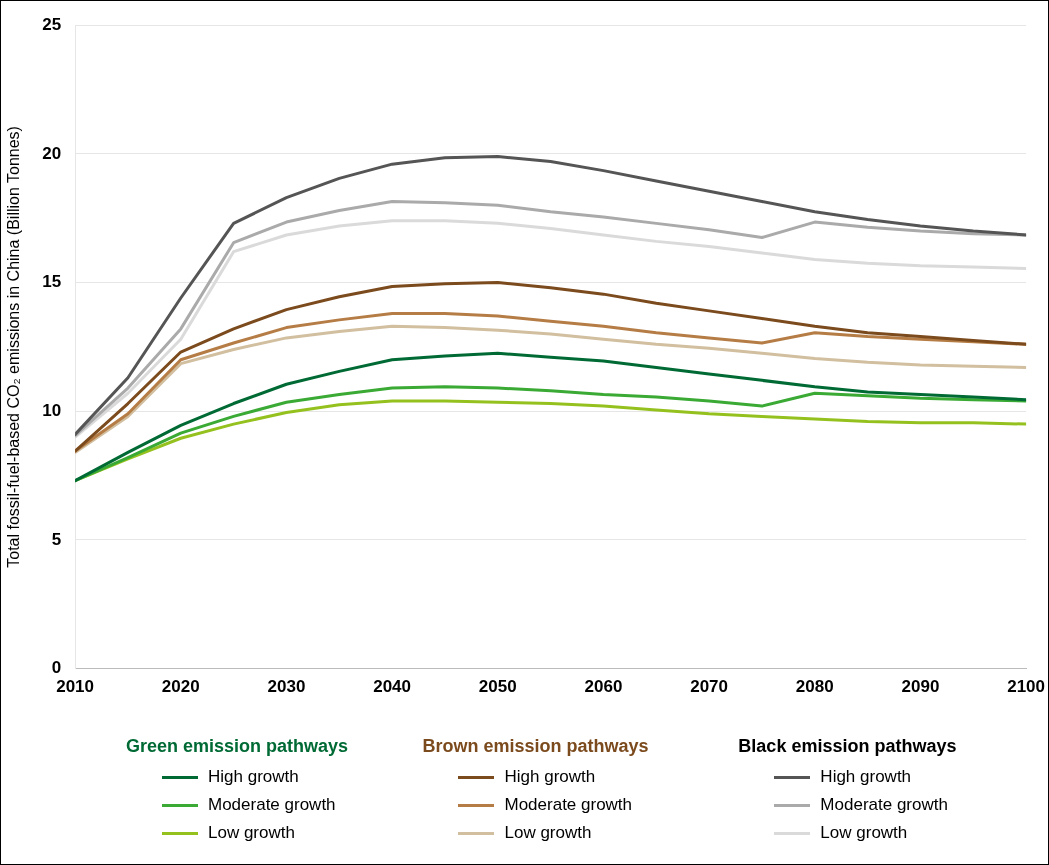 This screenshot has height=865, width=1049. Describe the element at coordinates (14, 347) in the screenshot. I see `y-axis-title: Total fossil-fuel-based CO₂ emissions in China (Billion Tonnes)` at that location.